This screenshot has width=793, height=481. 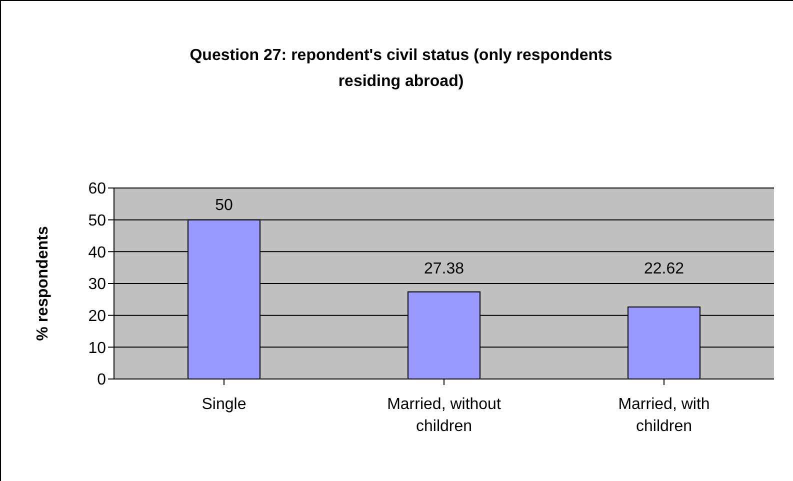 What do you see at coordinates (444, 415) in the screenshot?
I see `x-tick-label: Married, without children` at bounding box center [444, 415].